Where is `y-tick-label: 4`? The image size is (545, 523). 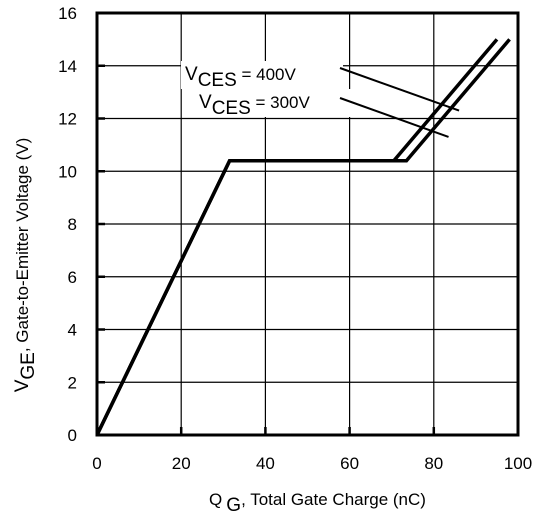
y-tick-label: 4 is located at coordinates (72, 330).